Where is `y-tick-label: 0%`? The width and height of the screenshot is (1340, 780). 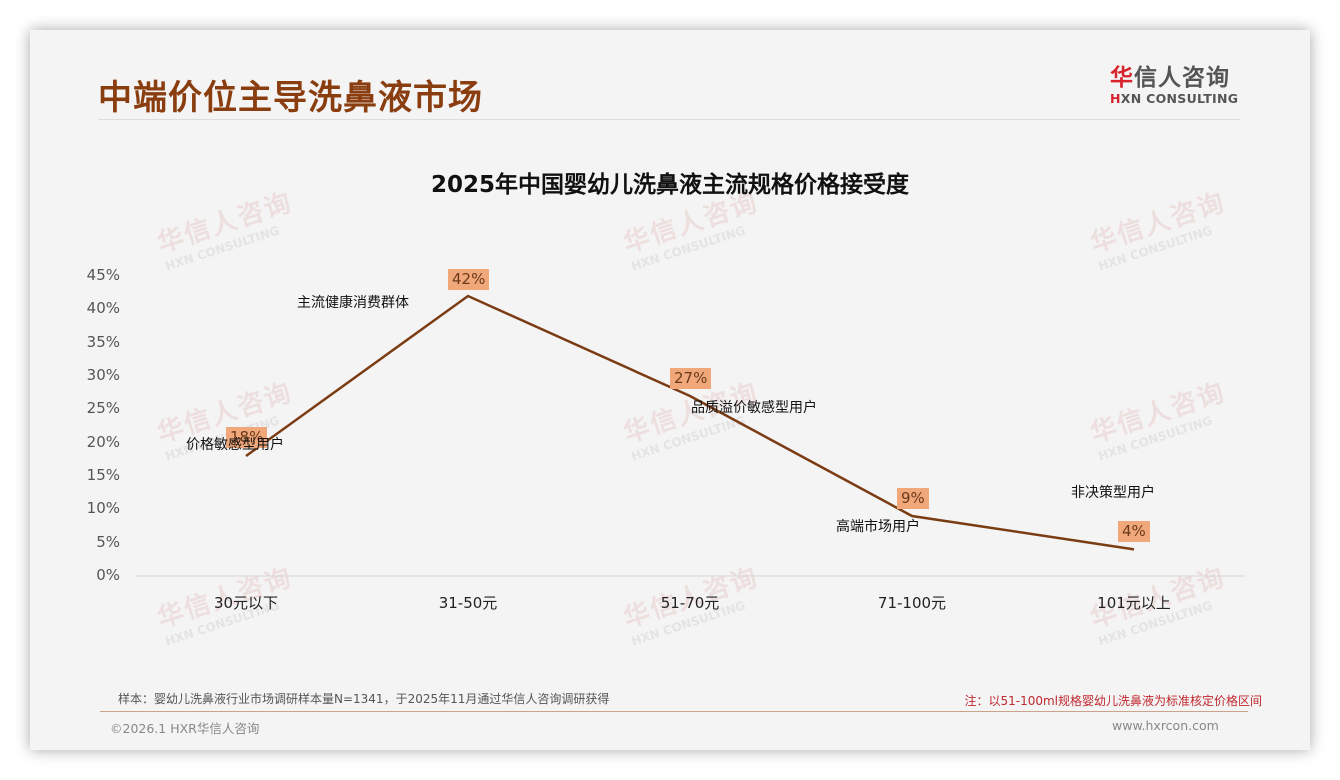
y-tick-label: 0% is located at coordinates (108, 575).